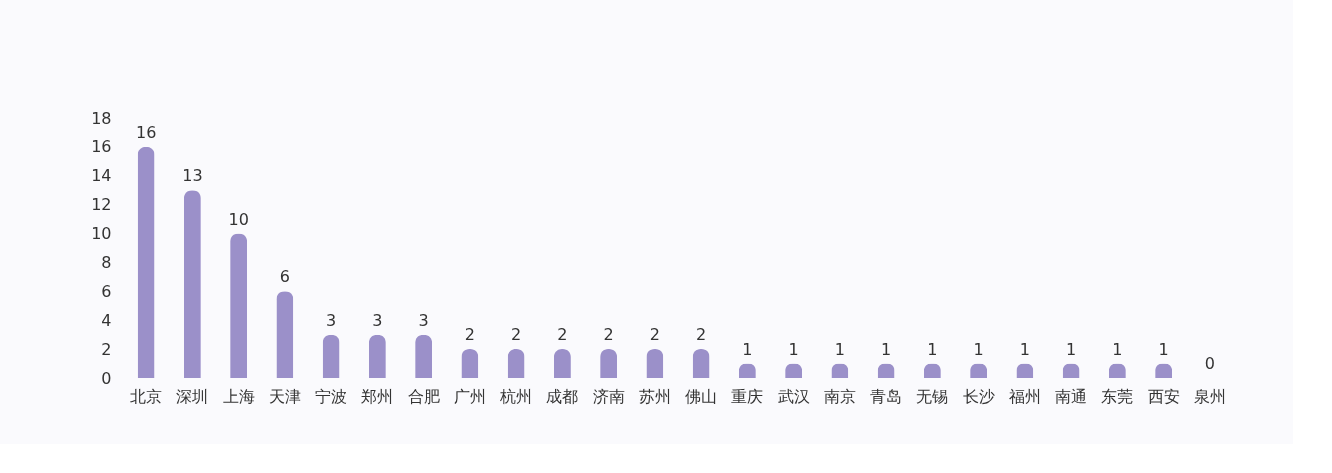 Image resolution: width=1332 pixels, height=473 pixels. What do you see at coordinates (1209, 396) in the screenshot?
I see `x-tick-label: 泉州` at bounding box center [1209, 396].